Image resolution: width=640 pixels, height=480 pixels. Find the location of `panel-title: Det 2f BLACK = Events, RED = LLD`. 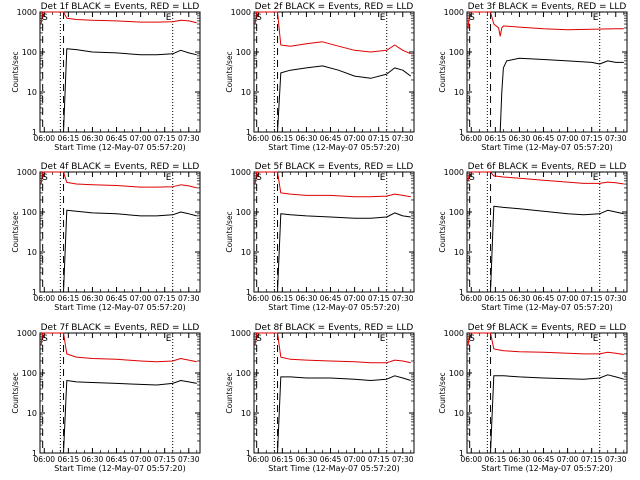

panel-title: Det 2f BLACK = Events, RED = LLD is located at coordinates (334, 7).